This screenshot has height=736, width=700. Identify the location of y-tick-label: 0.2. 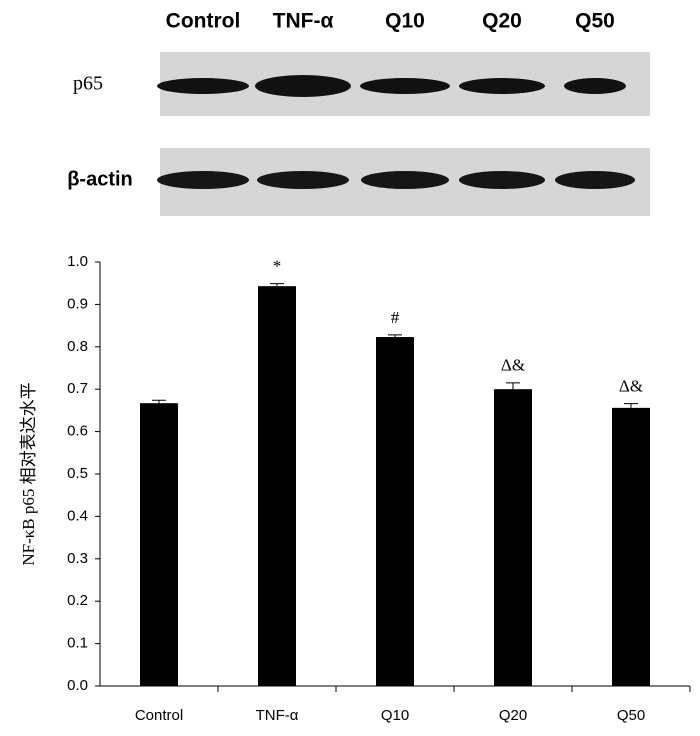
(77, 600).